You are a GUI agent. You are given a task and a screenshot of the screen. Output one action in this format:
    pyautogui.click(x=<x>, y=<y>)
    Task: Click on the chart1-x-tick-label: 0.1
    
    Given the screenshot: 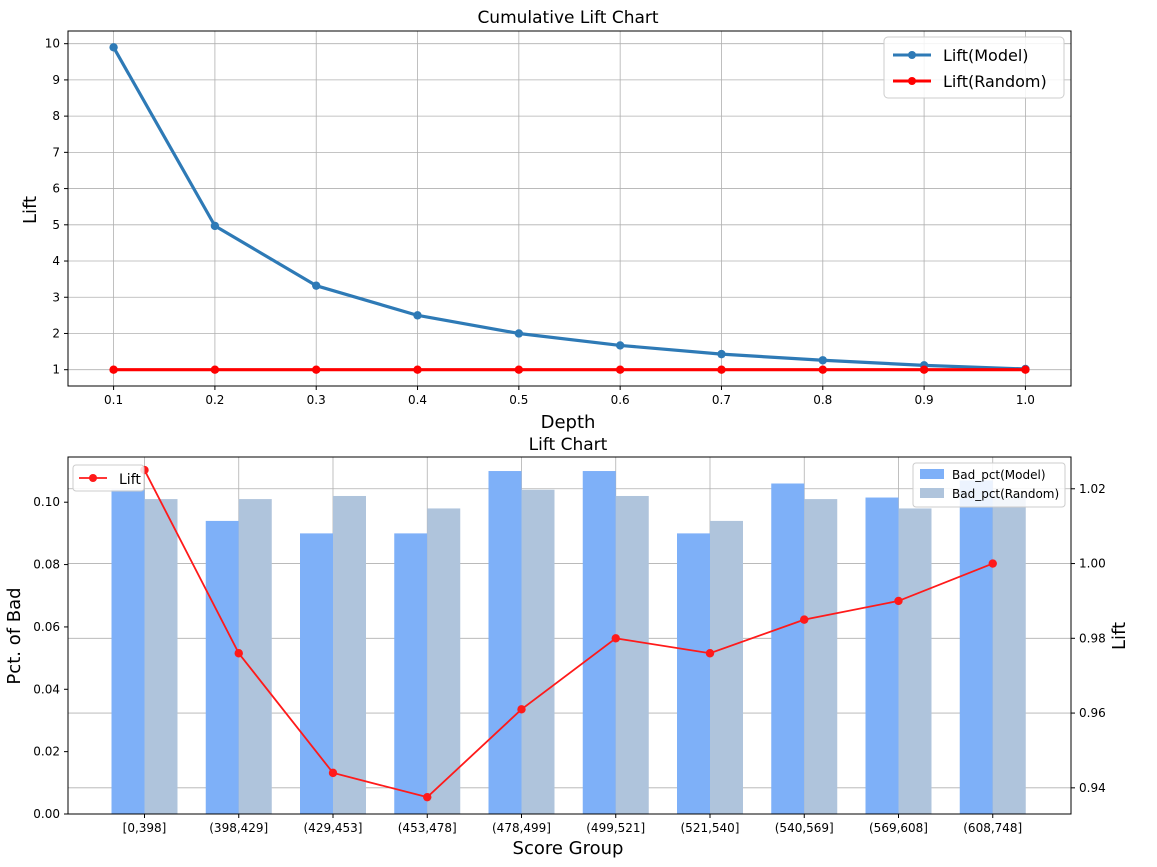 What is the action you would take?
    pyautogui.click(x=113, y=400)
    